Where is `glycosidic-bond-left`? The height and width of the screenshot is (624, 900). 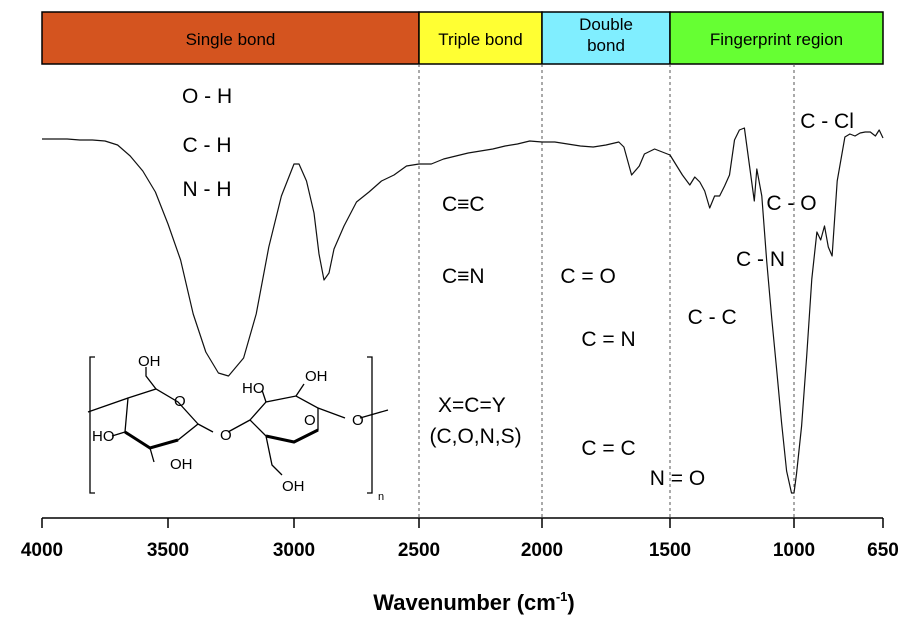
glycosidic-bond-left is located at coordinates (205, 428).